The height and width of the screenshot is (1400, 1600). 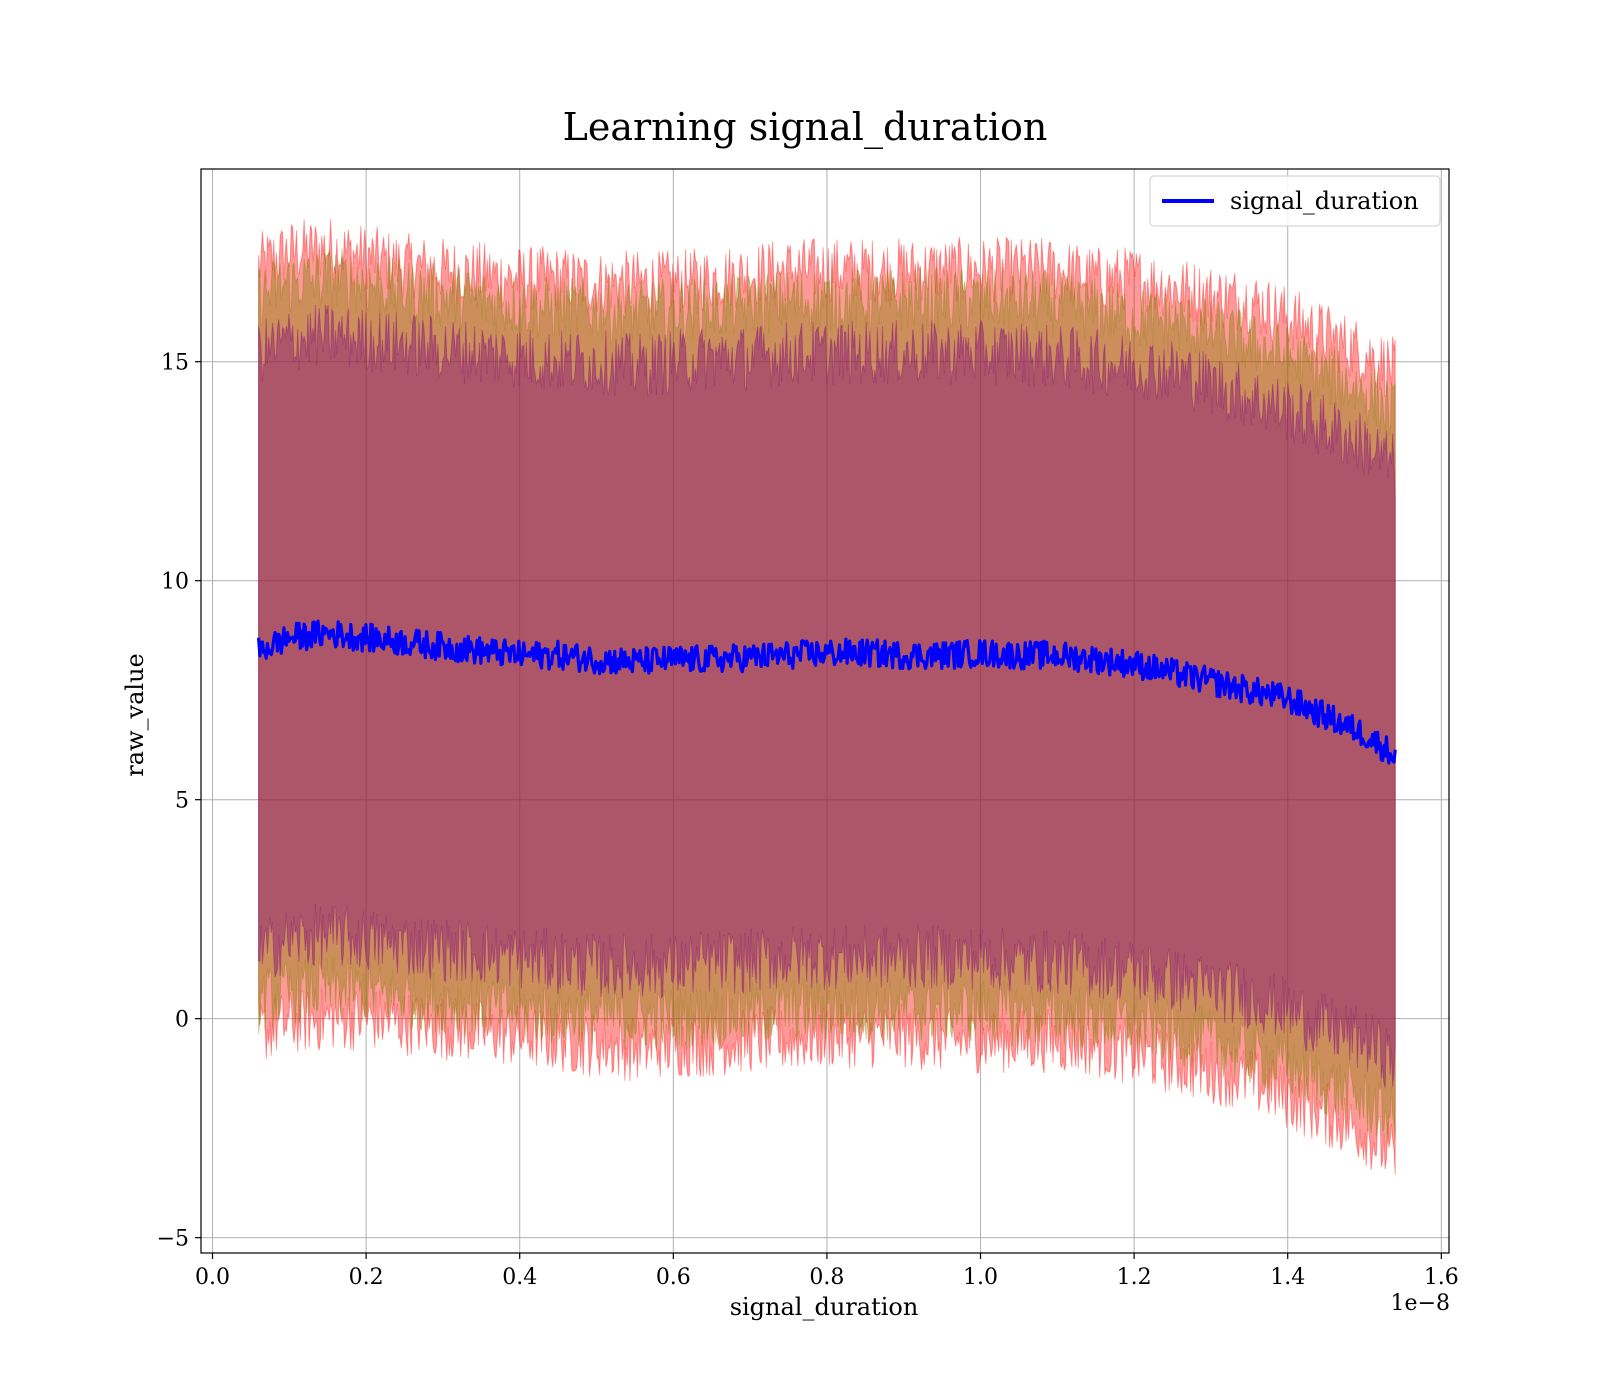 What do you see at coordinates (826, 1277) in the screenshot?
I see `x-tick-label-4: 0.8` at bounding box center [826, 1277].